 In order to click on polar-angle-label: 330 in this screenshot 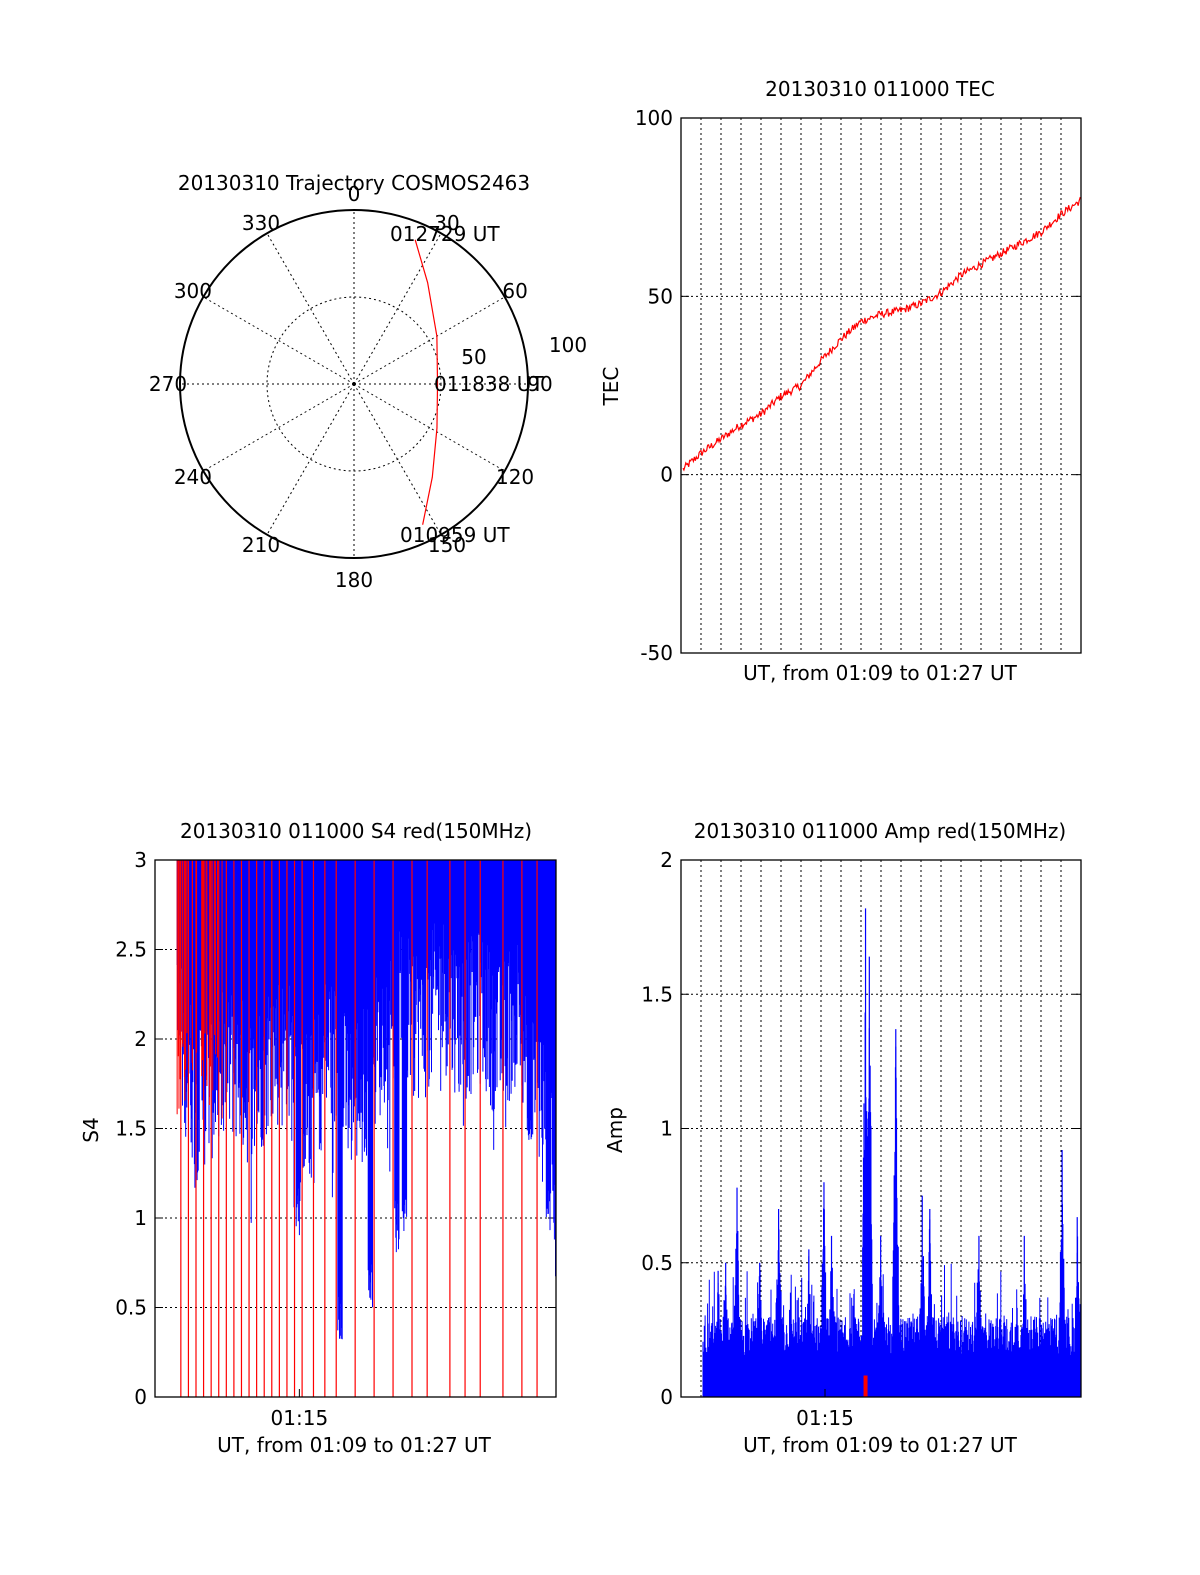, I will do `click(261, 223)`.